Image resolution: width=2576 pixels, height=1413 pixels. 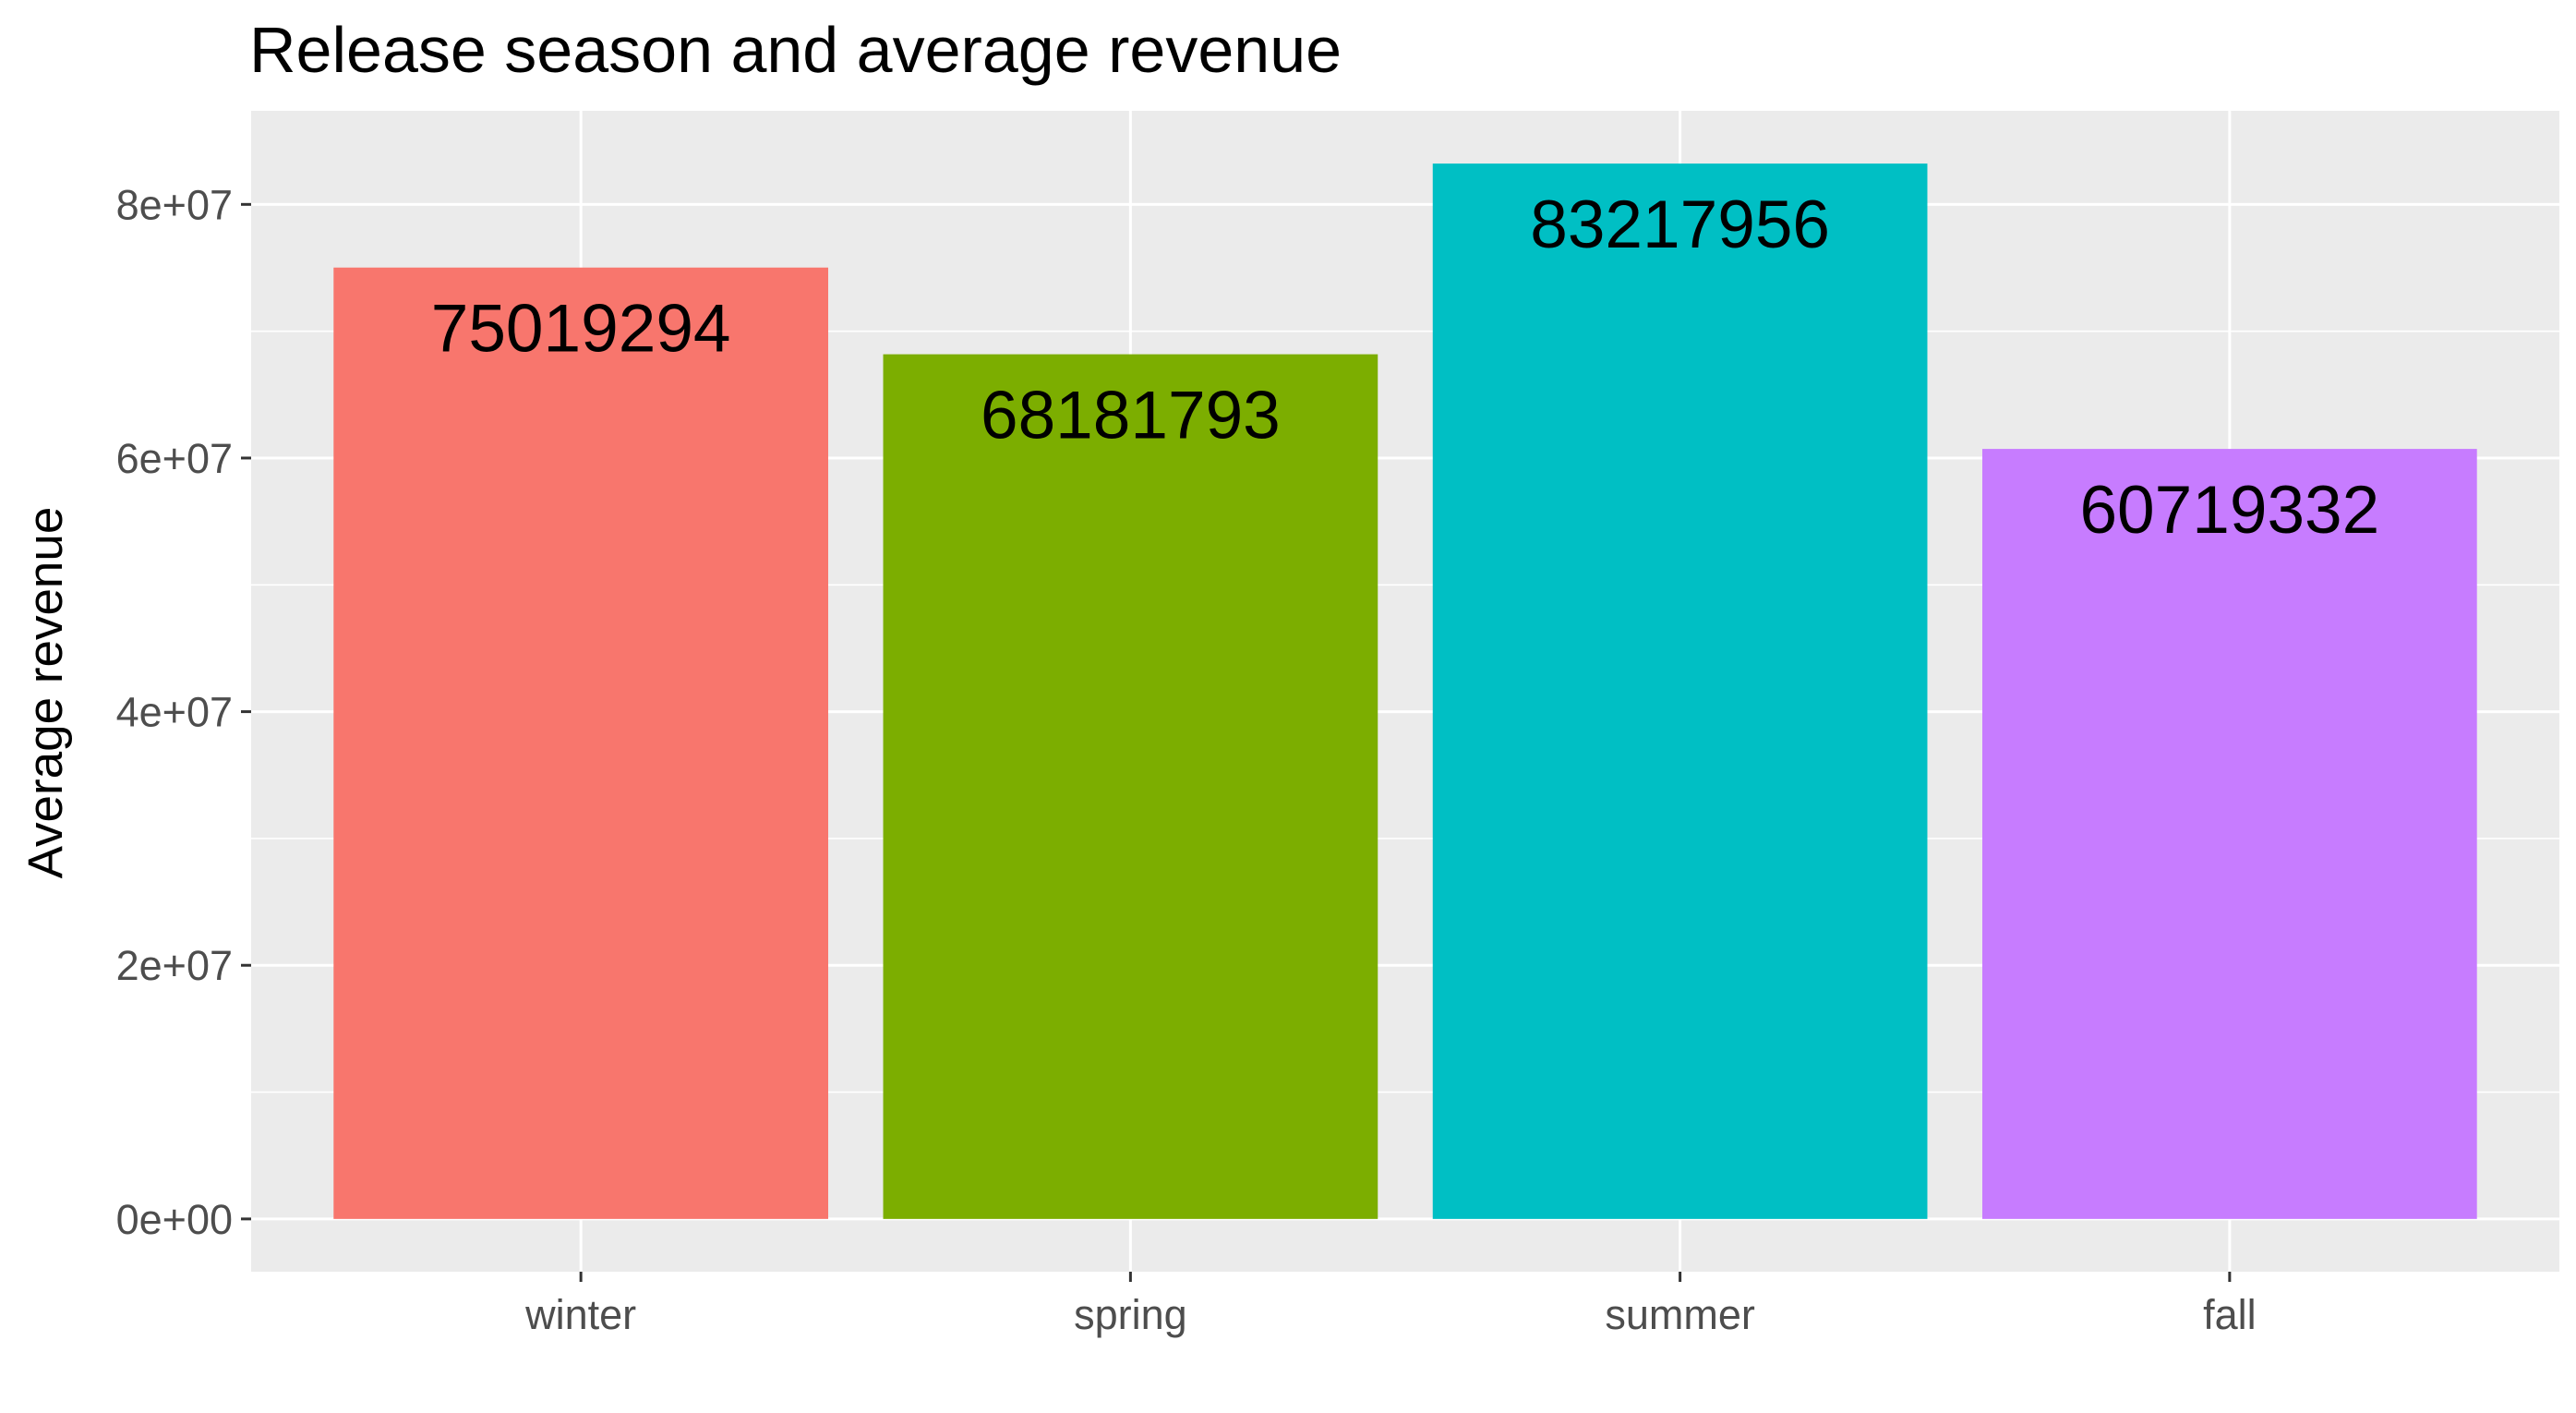 I want to click on bar-fall, so click(x=2229, y=834).